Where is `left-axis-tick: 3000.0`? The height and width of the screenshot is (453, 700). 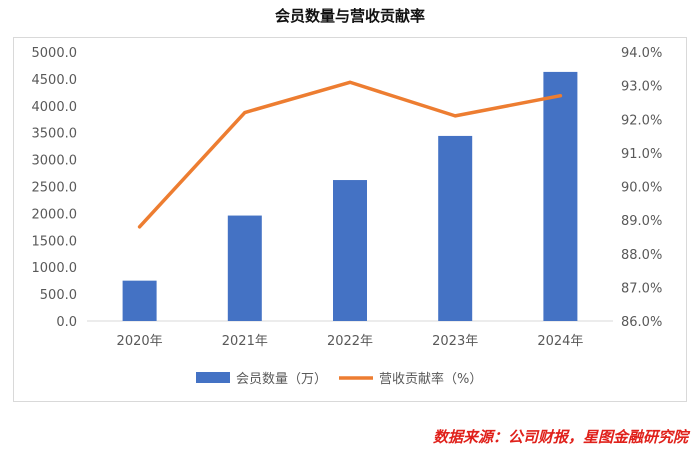
left-axis-tick: 3000.0 is located at coordinates (55, 161).